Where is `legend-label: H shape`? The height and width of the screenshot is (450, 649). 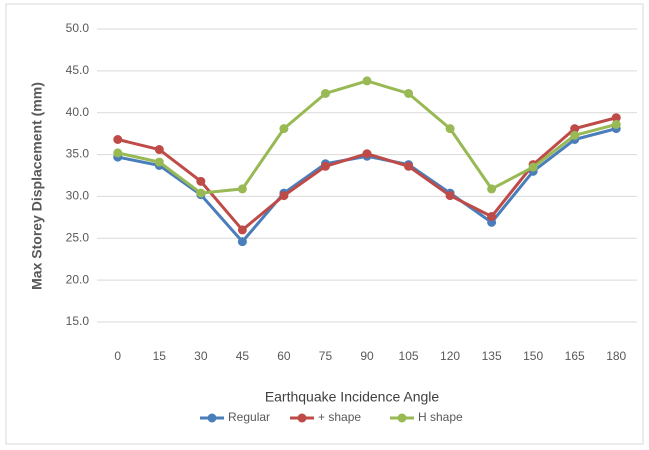
legend-label: H shape is located at coordinates (440, 417).